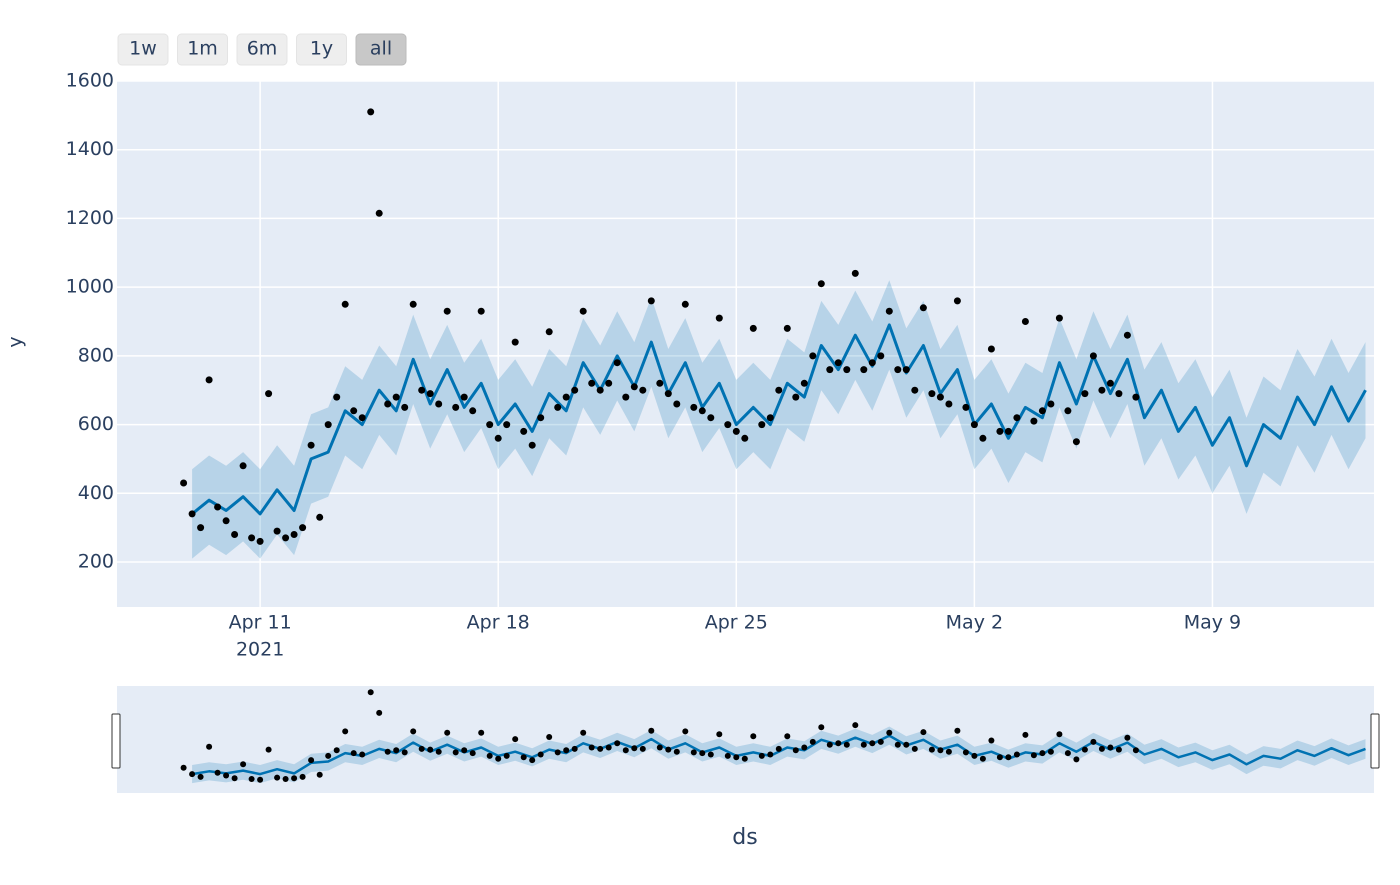 The image size is (1400, 885). Describe the element at coordinates (1375, 741) in the screenshot. I see `slider-handle-right` at that location.